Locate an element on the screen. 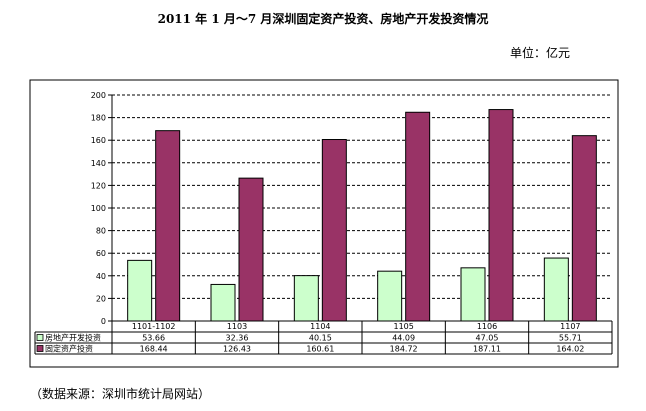  y-tick-label: 180 is located at coordinates (98, 118).